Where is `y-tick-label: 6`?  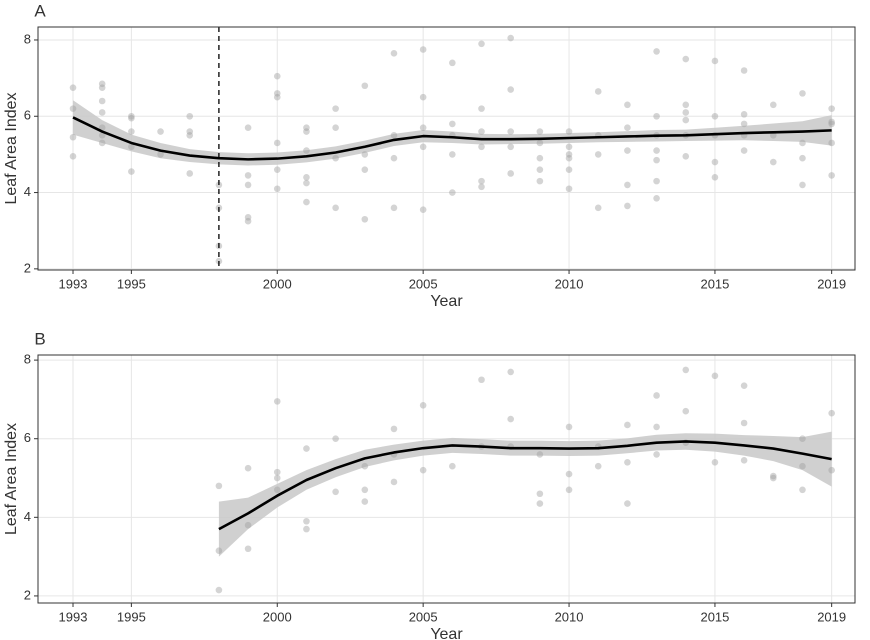 y-tick-label: 6 is located at coordinates (27, 437).